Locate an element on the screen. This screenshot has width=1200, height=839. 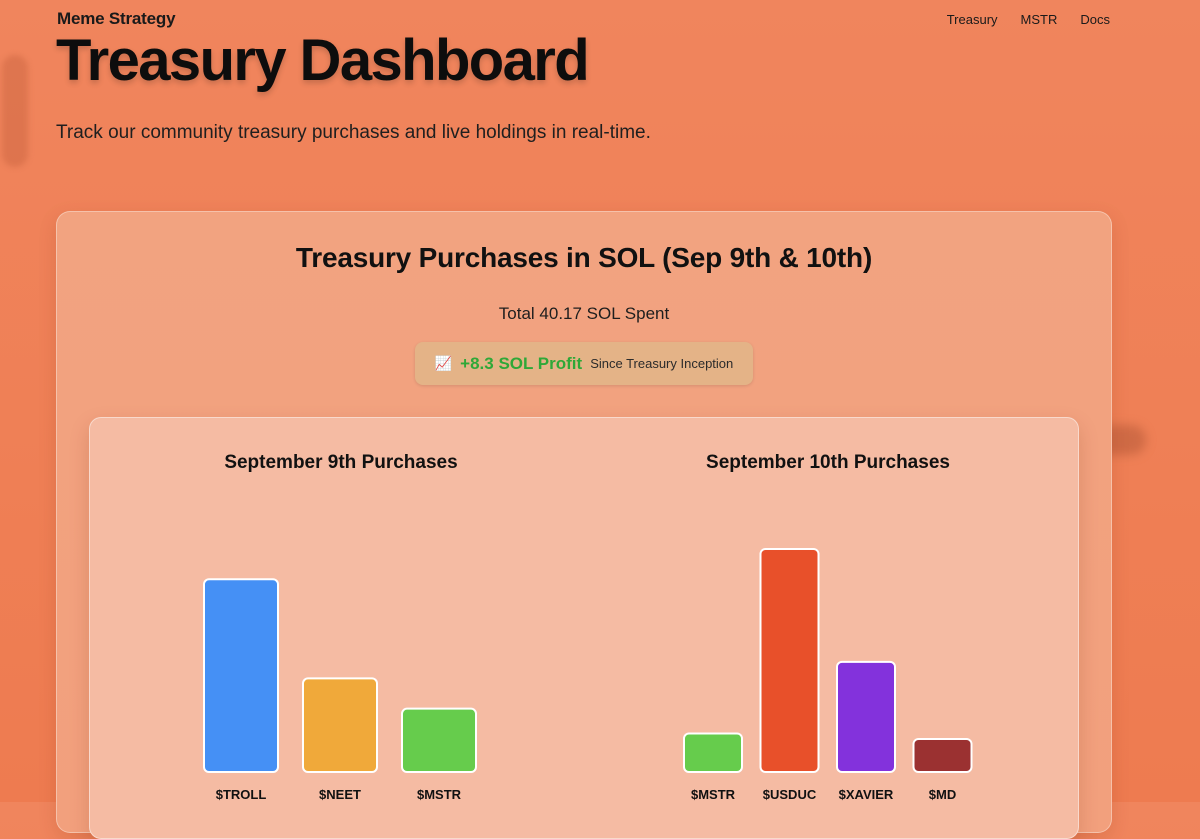
nav-mstr-link: MSTR is located at coordinates (1039, 19).